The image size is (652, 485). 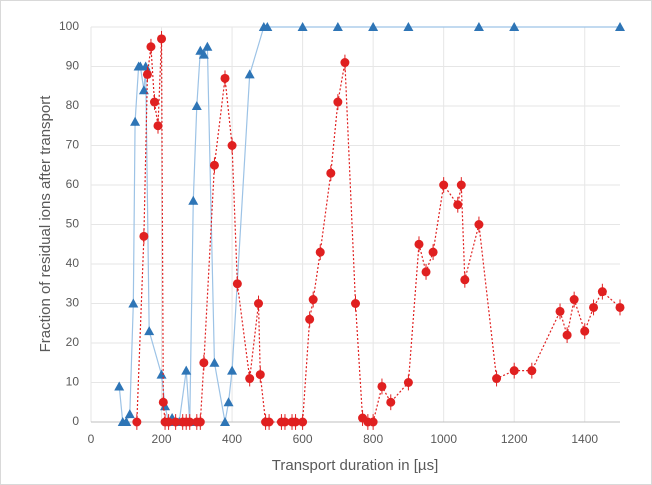 What do you see at coordinates (514, 439) in the screenshot?
I see `x-tick-label: 1200` at bounding box center [514, 439].